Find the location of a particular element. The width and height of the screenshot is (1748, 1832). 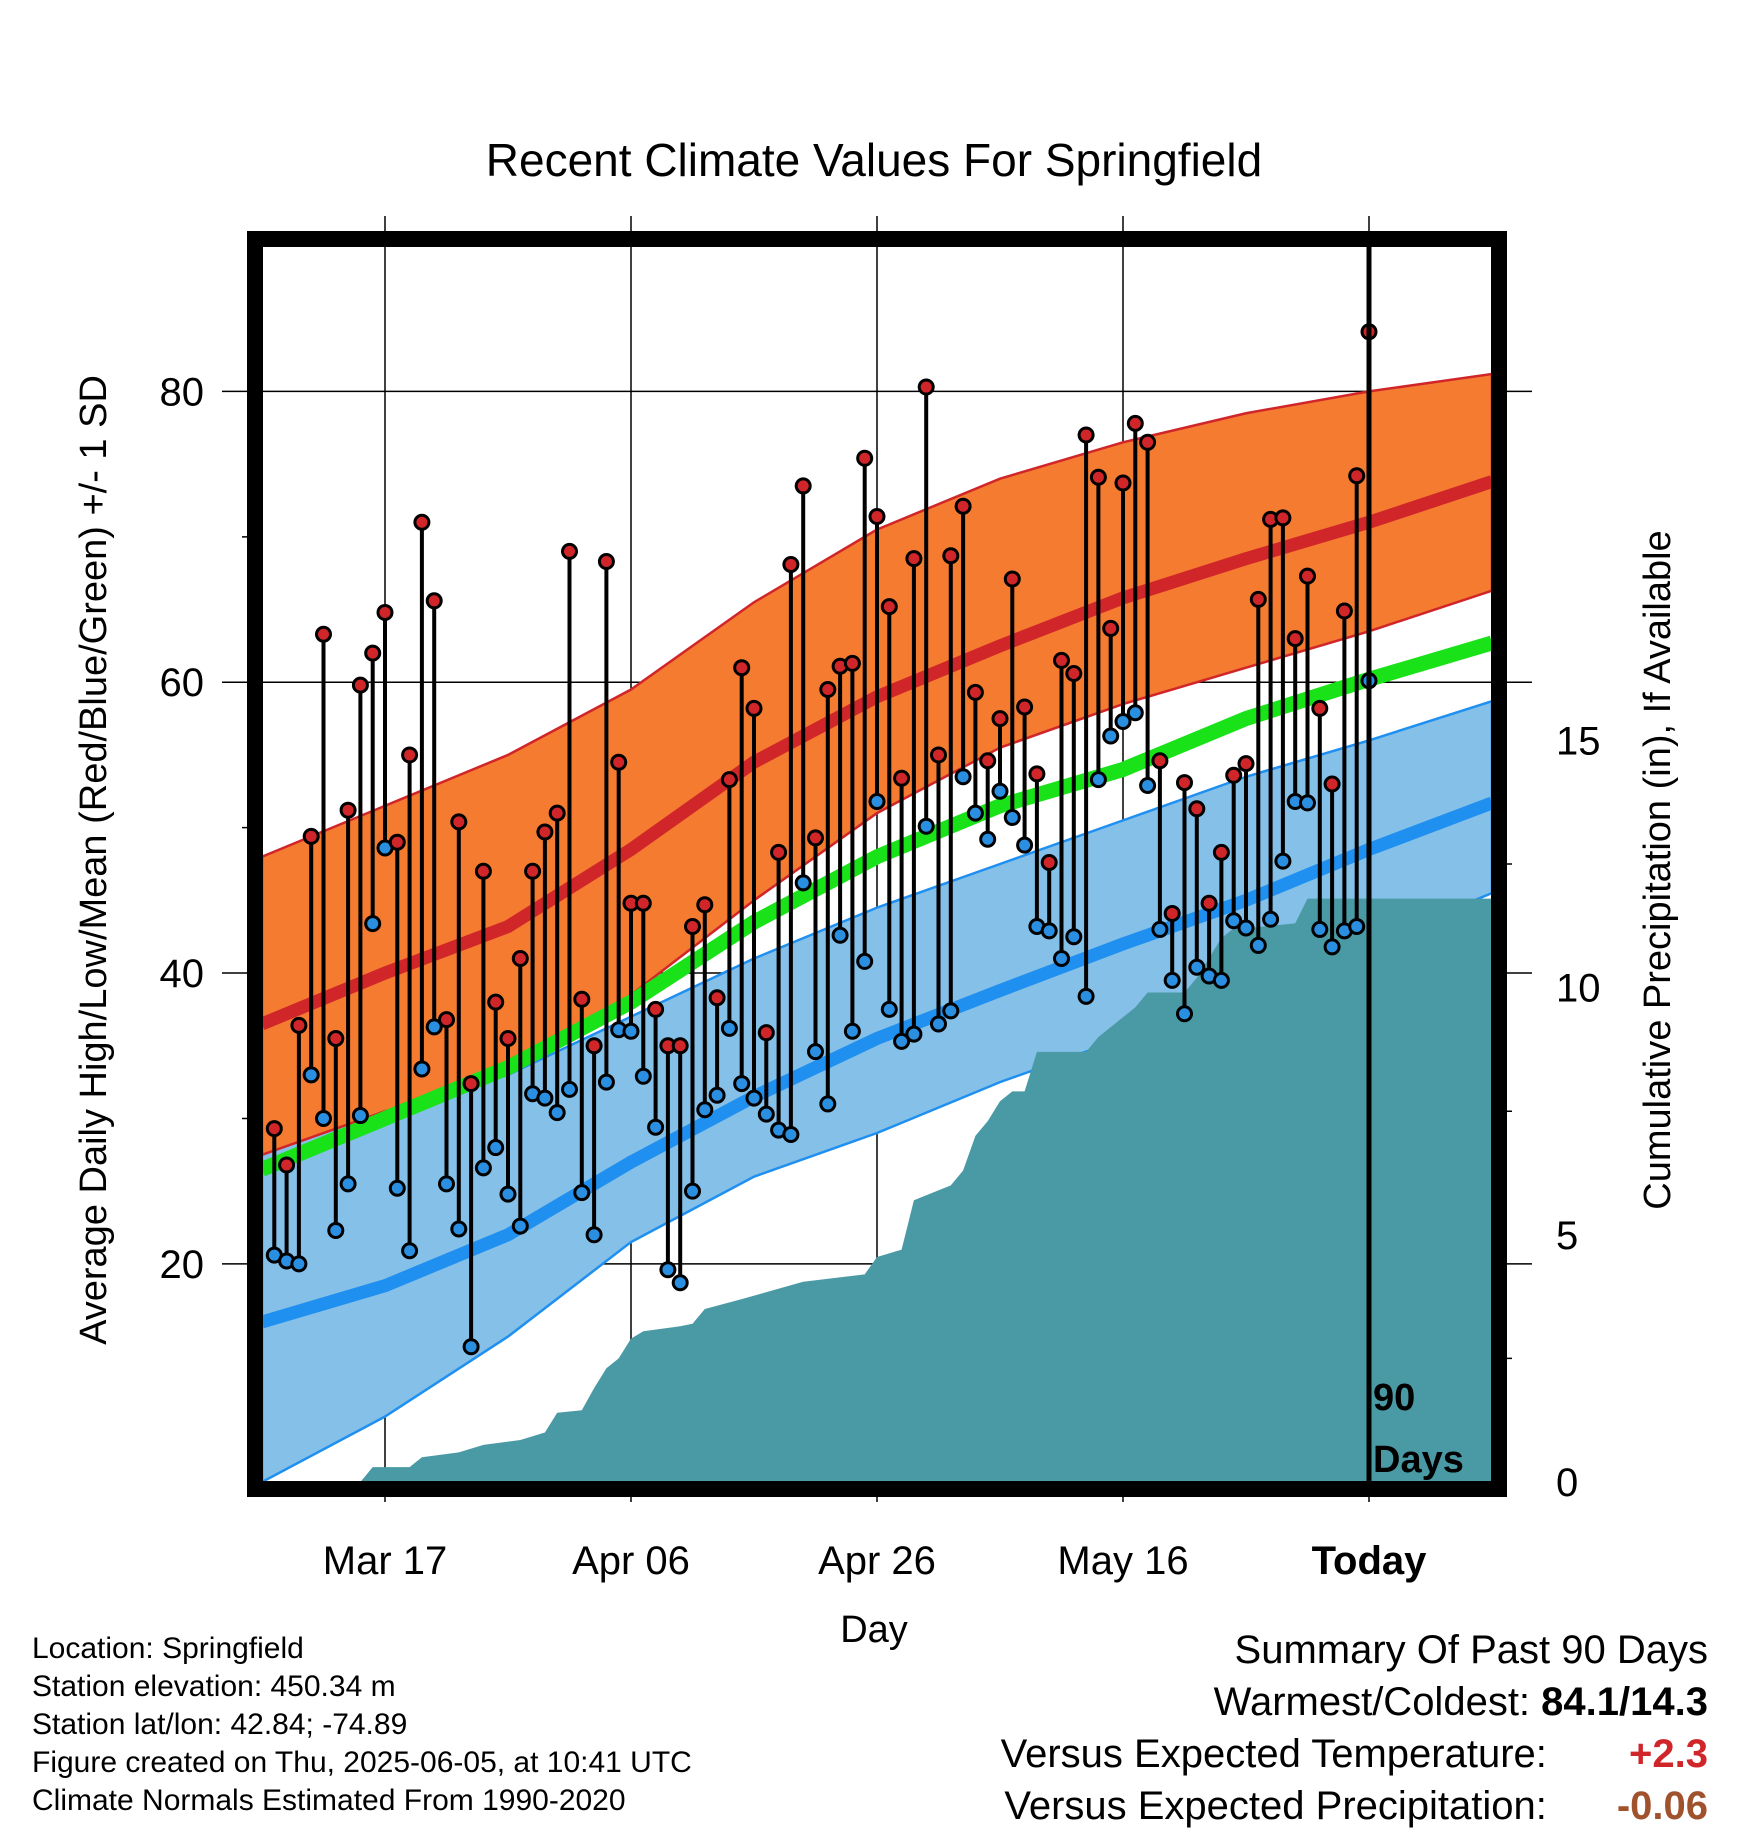

temp-anomaly-label: Versus Expected Temperature: is located at coordinates (1273, 1754).